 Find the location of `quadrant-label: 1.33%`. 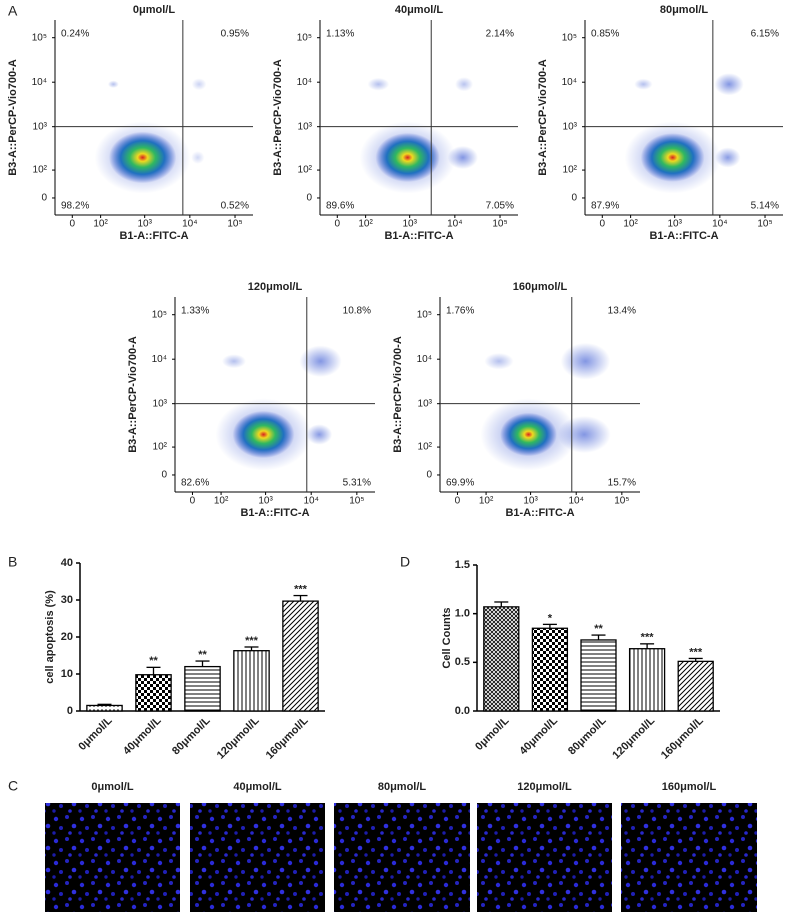

quadrant-label: 1.33% is located at coordinates (195, 311).